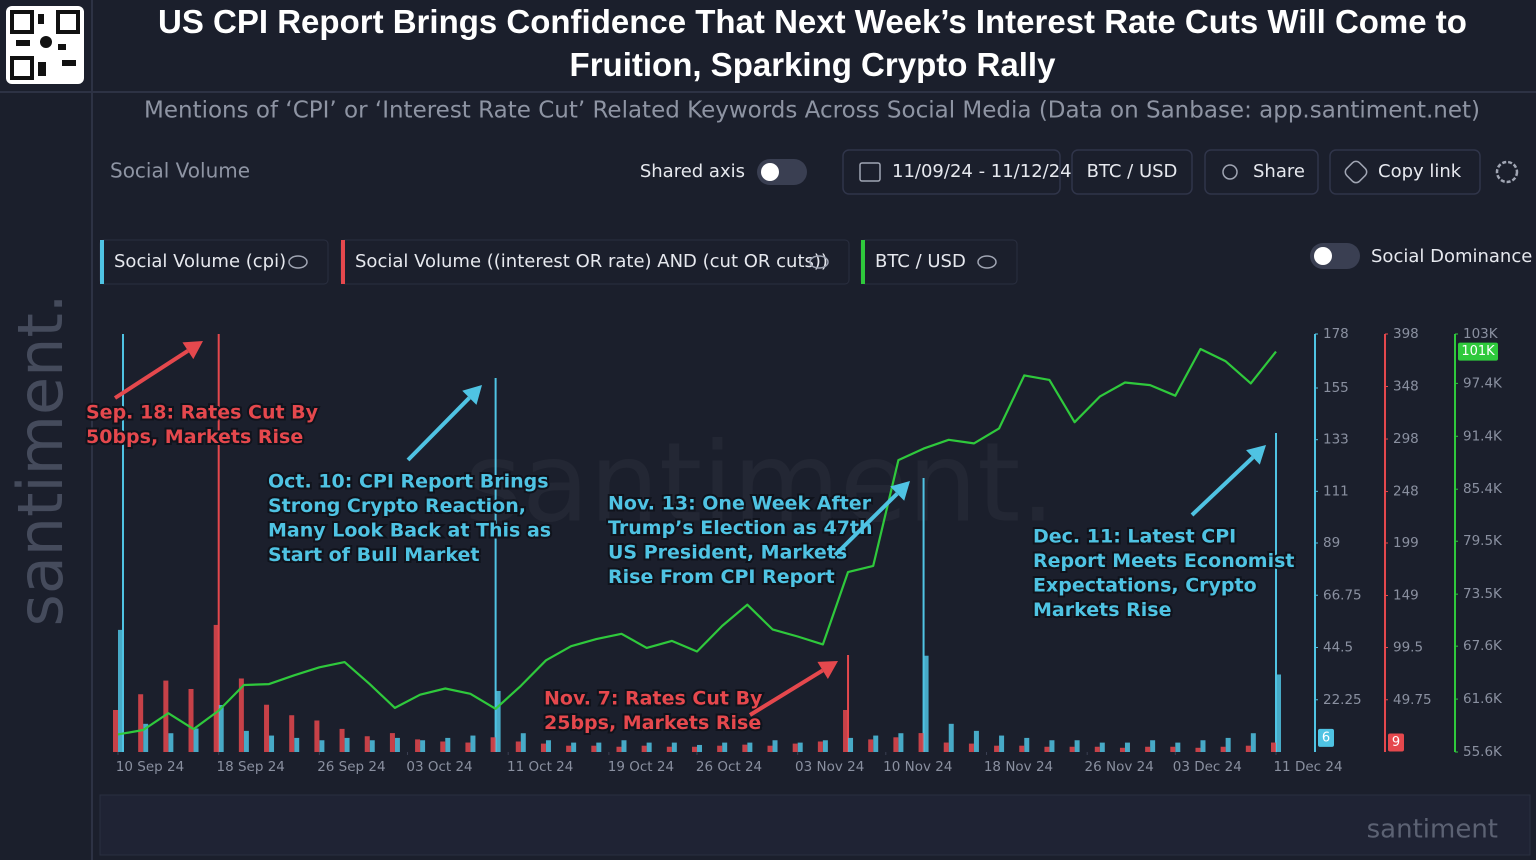 Image resolution: width=1536 pixels, height=860 pixels. What do you see at coordinates (1406, 439) in the screenshot?
I see `y-tick-label: 298` at bounding box center [1406, 439].